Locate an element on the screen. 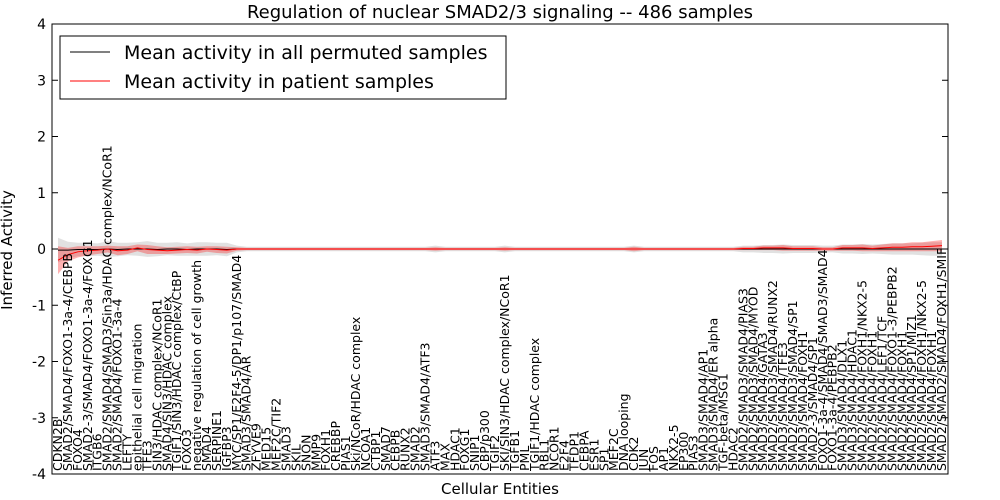  x-category-label: ESR1 is located at coordinates (593, 455).